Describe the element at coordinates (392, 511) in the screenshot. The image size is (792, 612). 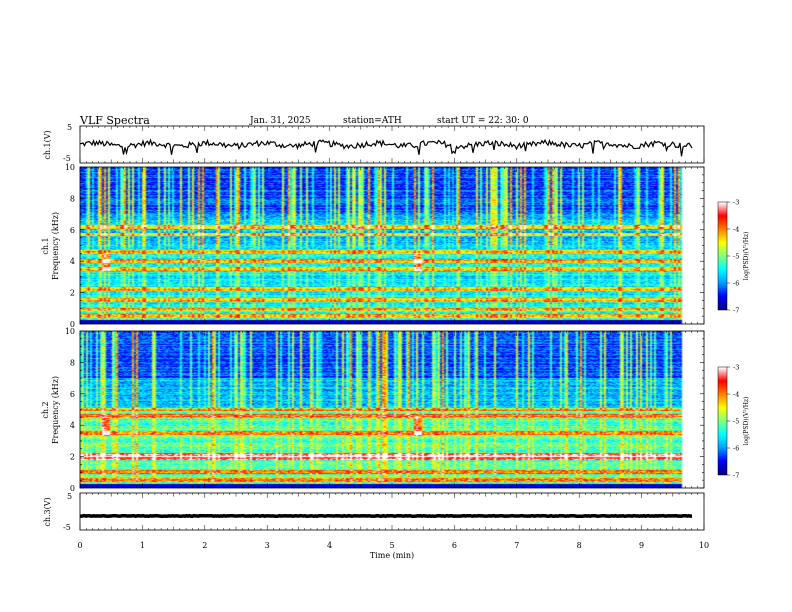
I see `ch3-waveform-frame` at that location.